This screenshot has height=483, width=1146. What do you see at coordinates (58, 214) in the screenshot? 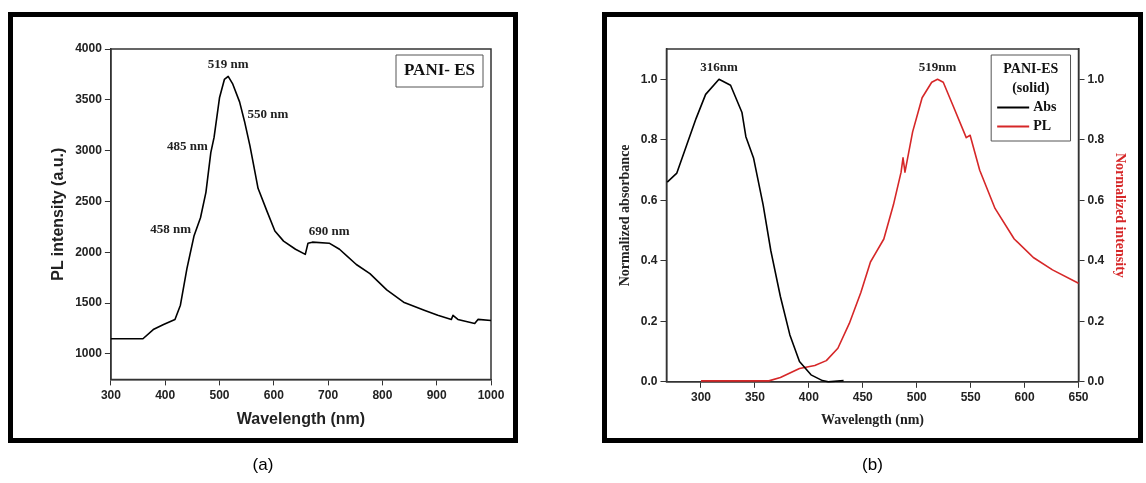
I see `y-axis-title: PL intensity (a.u.)` at bounding box center [58, 214].